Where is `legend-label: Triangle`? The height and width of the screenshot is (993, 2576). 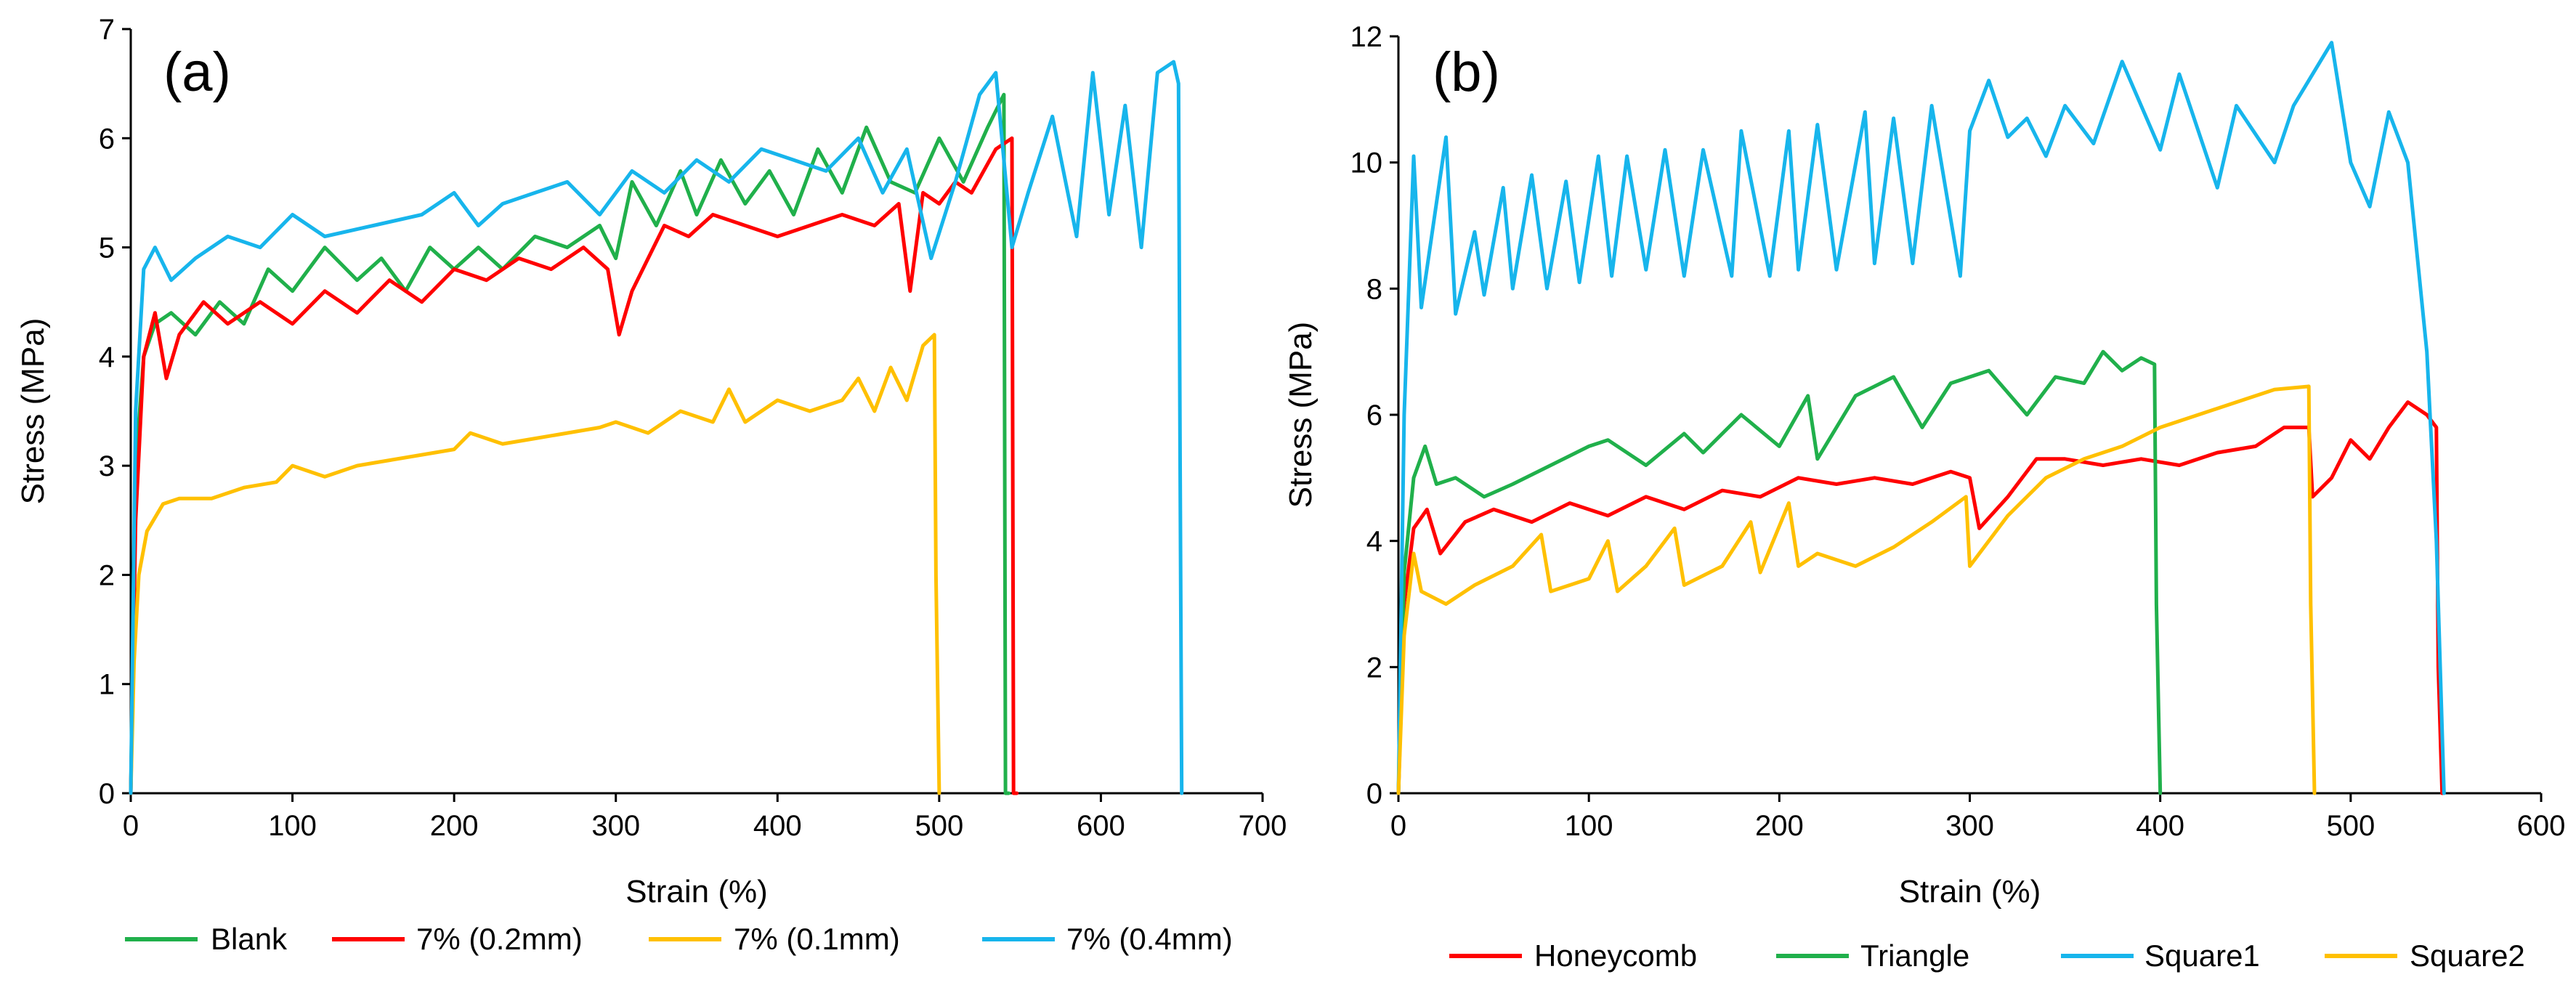
legend-label: Triangle is located at coordinates (1914, 956).